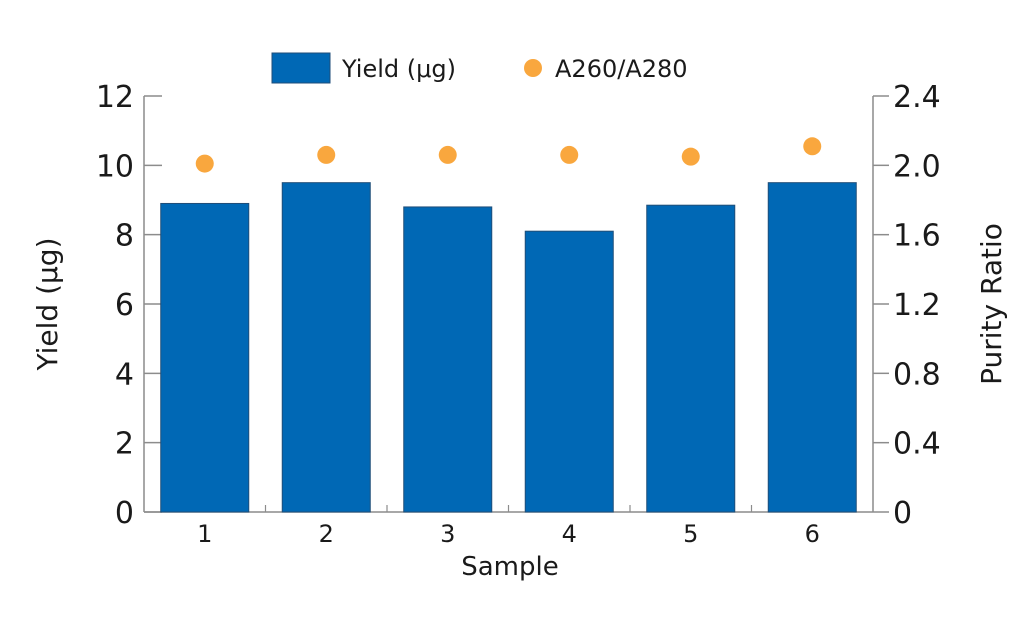  Describe the element at coordinates (991, 304) in the screenshot. I see `y2-axis-title: Purity Ratio` at that location.